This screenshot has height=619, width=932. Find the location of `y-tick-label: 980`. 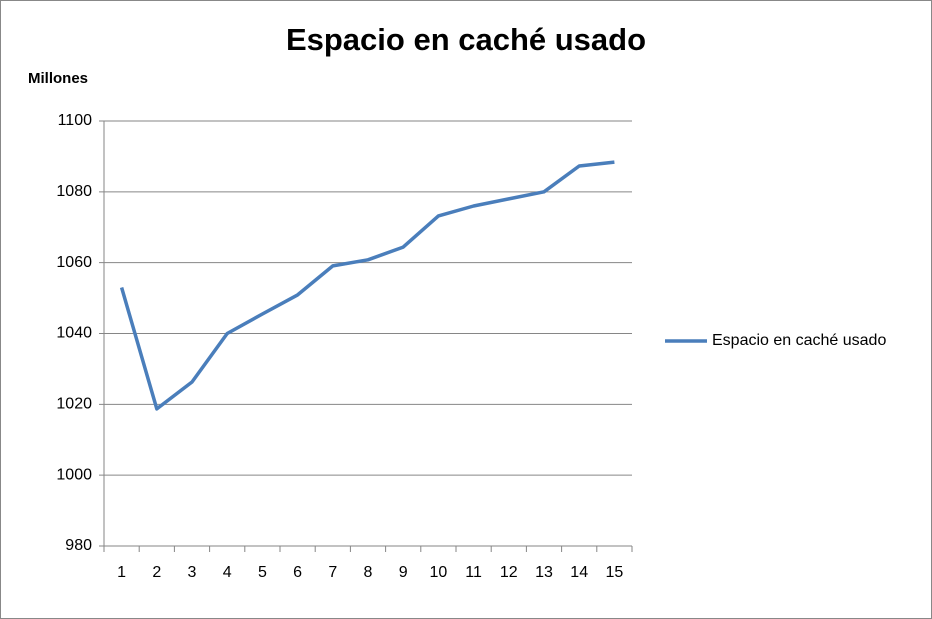

y-tick-label: 980 is located at coordinates (78, 545).